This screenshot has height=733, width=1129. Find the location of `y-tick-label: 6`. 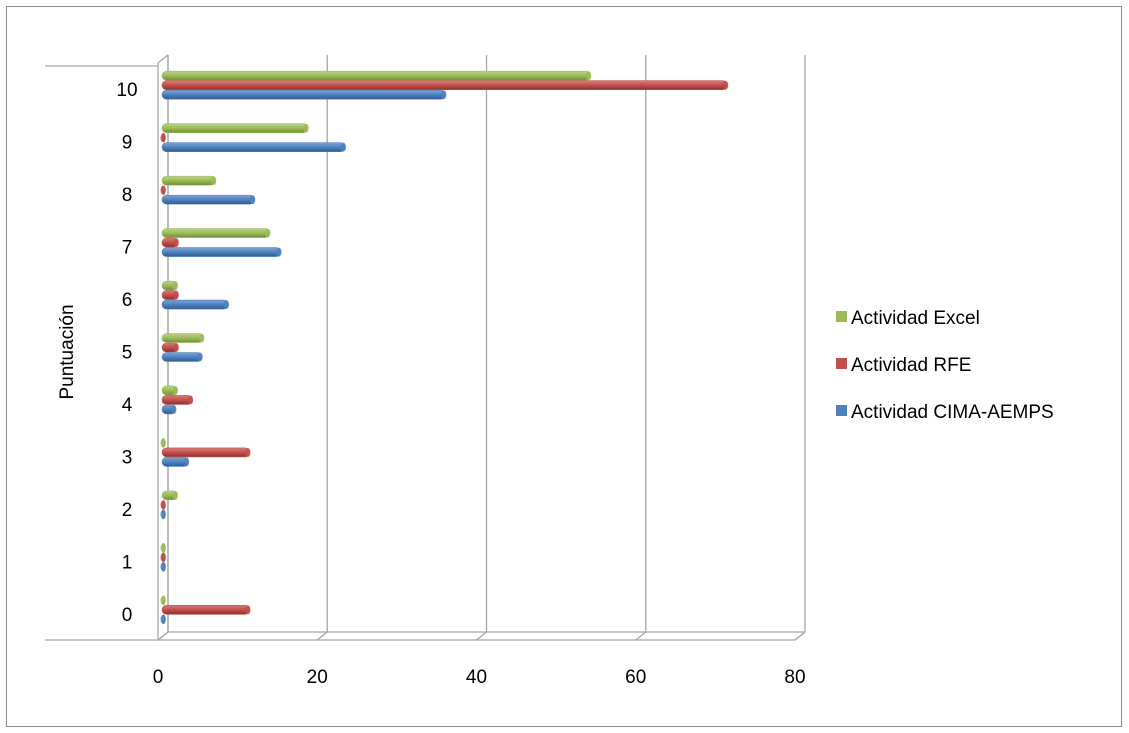

y-tick-label: 6 is located at coordinates (127, 300).